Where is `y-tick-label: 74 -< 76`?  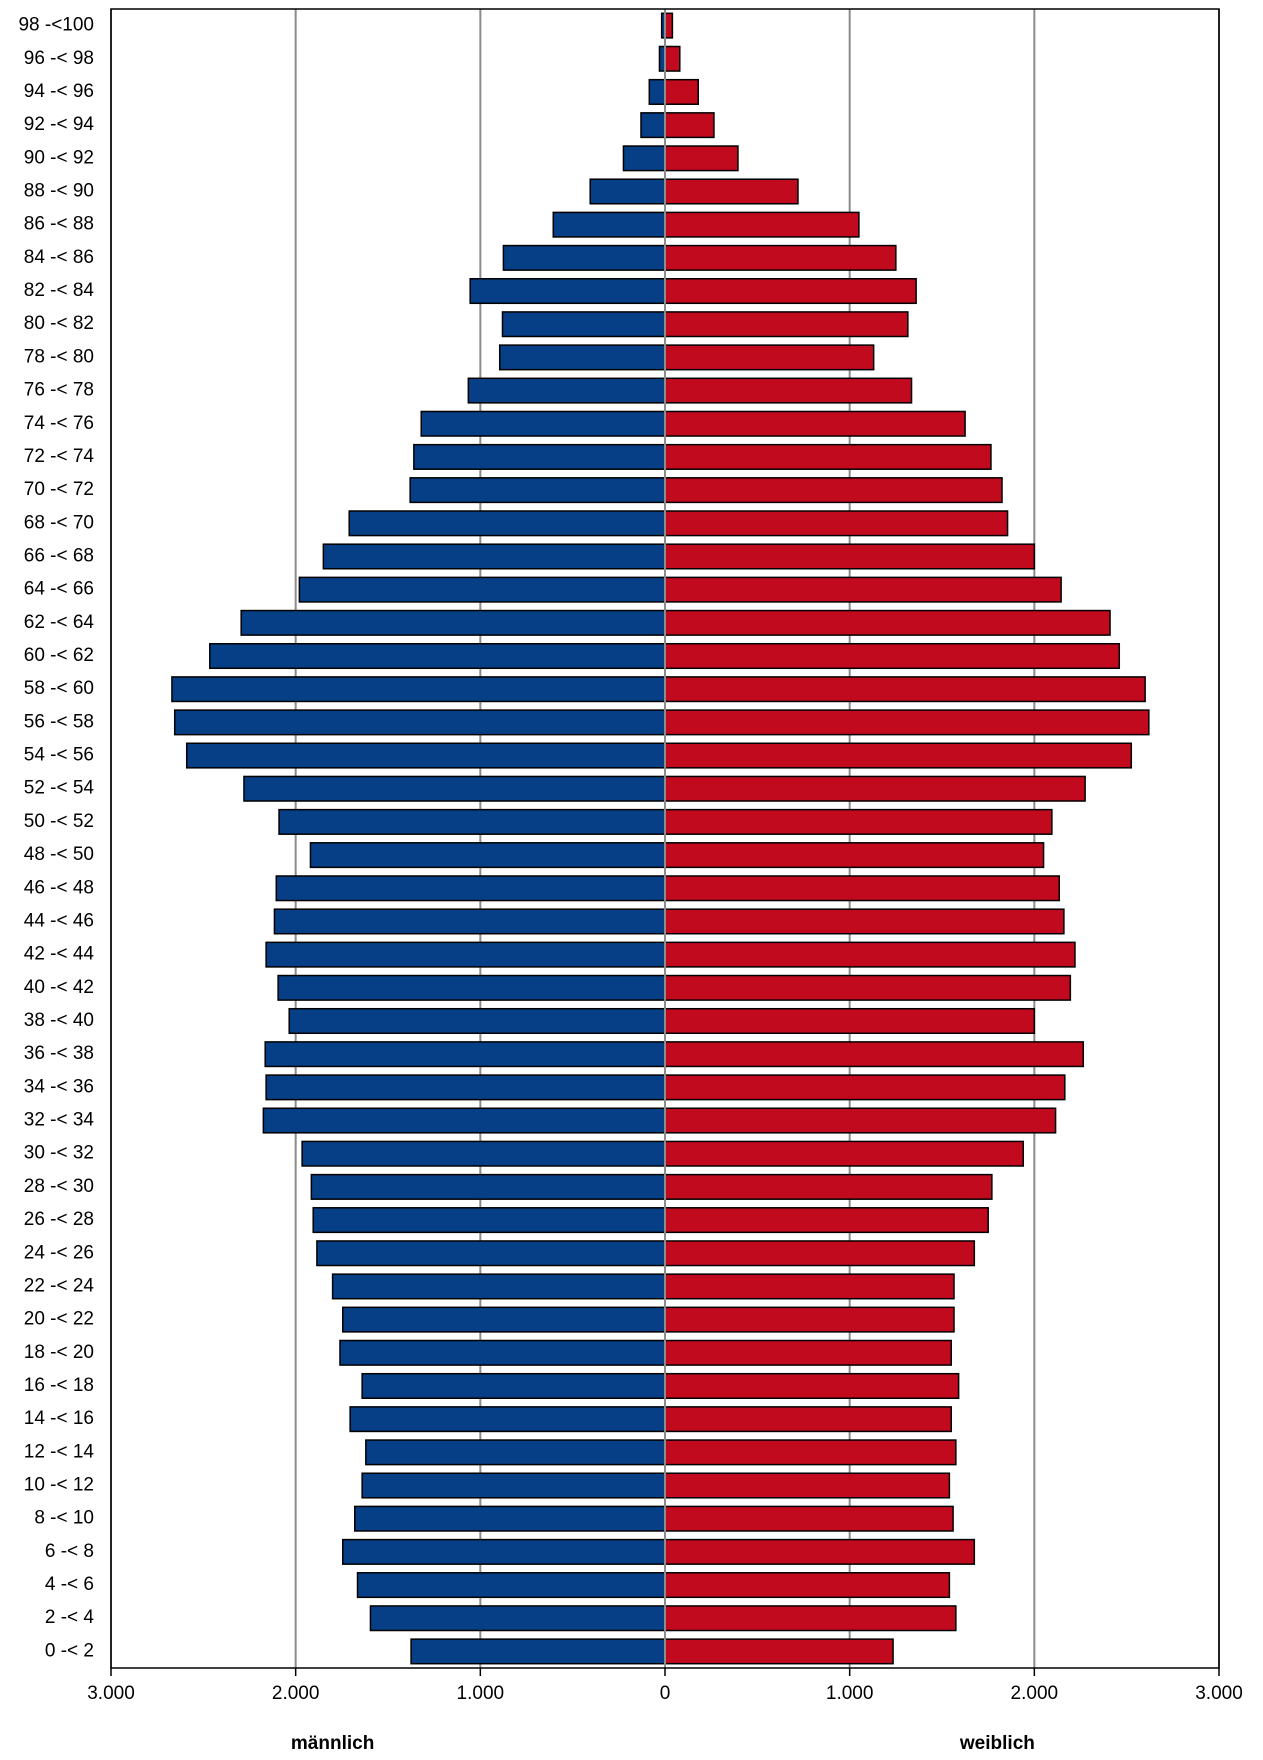 y-tick-label: 74 -< 76 is located at coordinates (59, 423).